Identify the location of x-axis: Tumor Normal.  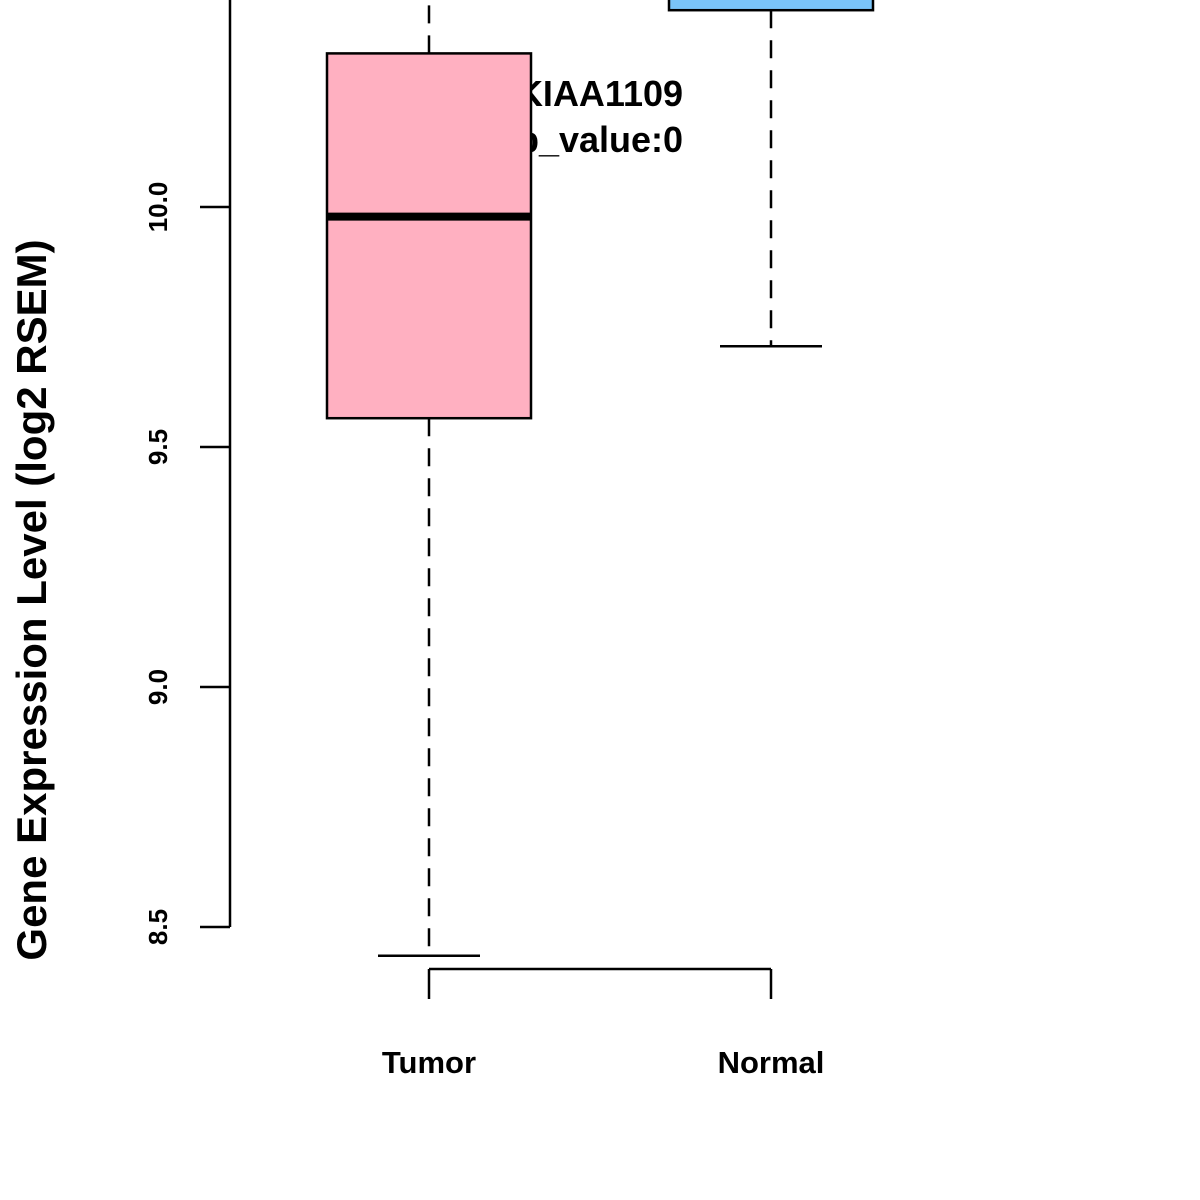
(603, 1023).